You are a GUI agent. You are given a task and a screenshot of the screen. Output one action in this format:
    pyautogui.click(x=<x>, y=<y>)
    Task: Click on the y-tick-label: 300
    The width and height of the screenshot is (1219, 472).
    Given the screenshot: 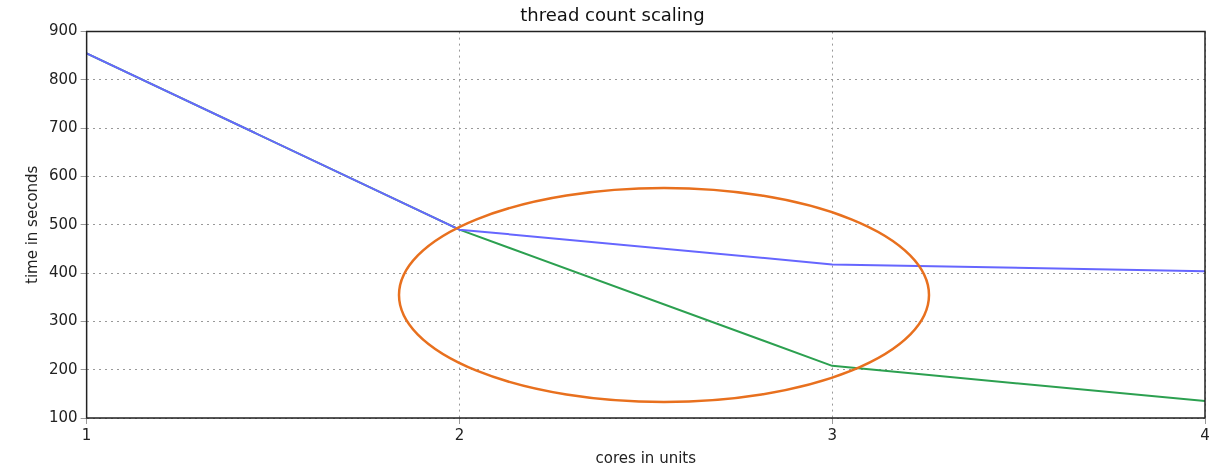 What is the action you would take?
    pyautogui.click(x=63, y=320)
    